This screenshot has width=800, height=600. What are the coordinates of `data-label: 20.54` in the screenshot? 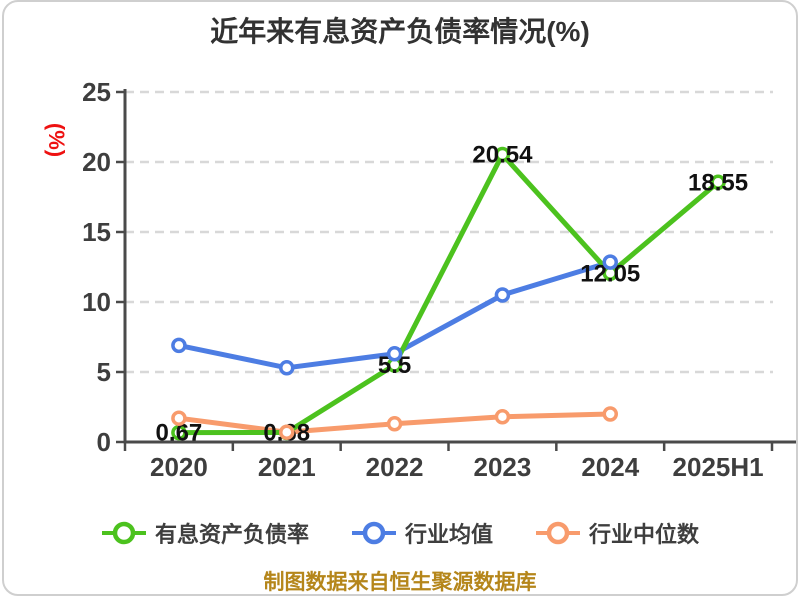 It's located at (502, 154).